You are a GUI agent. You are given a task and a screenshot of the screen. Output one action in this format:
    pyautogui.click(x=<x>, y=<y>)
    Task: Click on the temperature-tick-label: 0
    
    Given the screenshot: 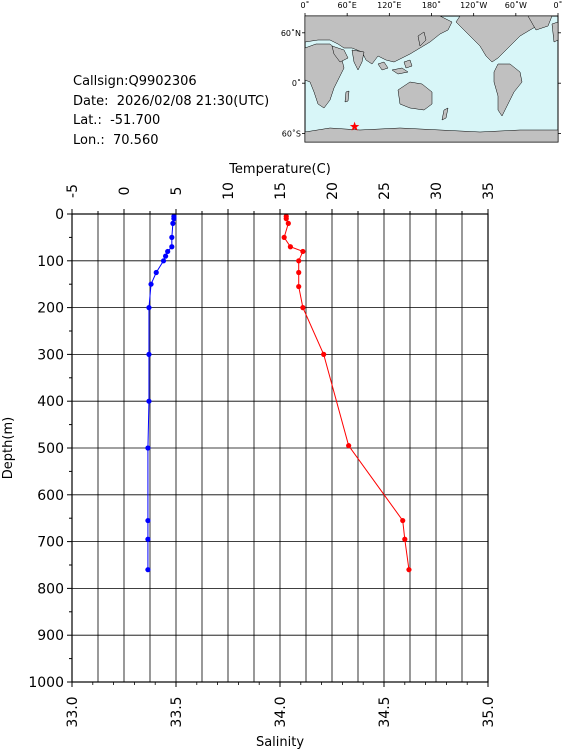 What is the action you would take?
    pyautogui.click(x=125, y=191)
    